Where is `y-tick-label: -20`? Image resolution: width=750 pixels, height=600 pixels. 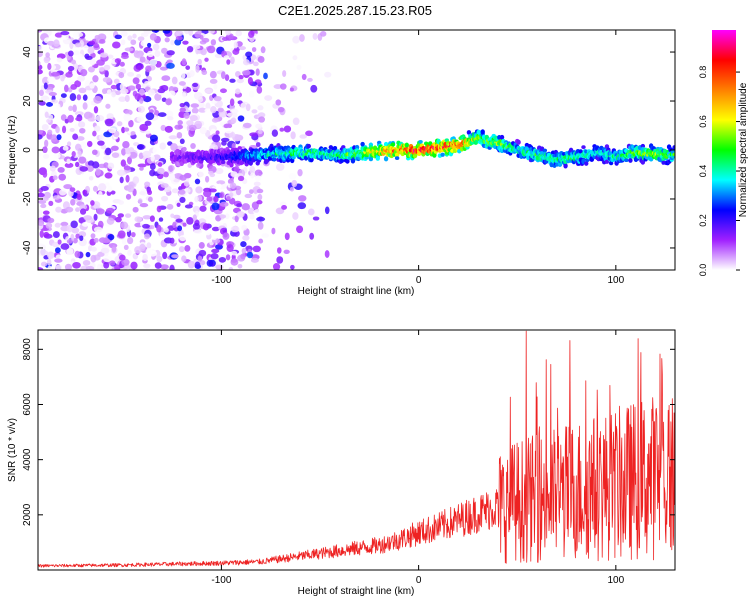
y-tick-label: -20 is located at coordinates (27, 198).